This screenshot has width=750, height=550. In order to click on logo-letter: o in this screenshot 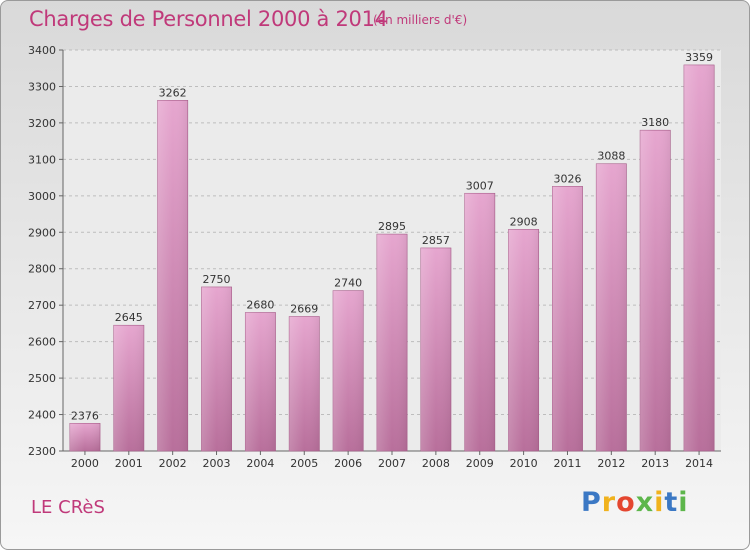, I will do `click(626, 502)`.